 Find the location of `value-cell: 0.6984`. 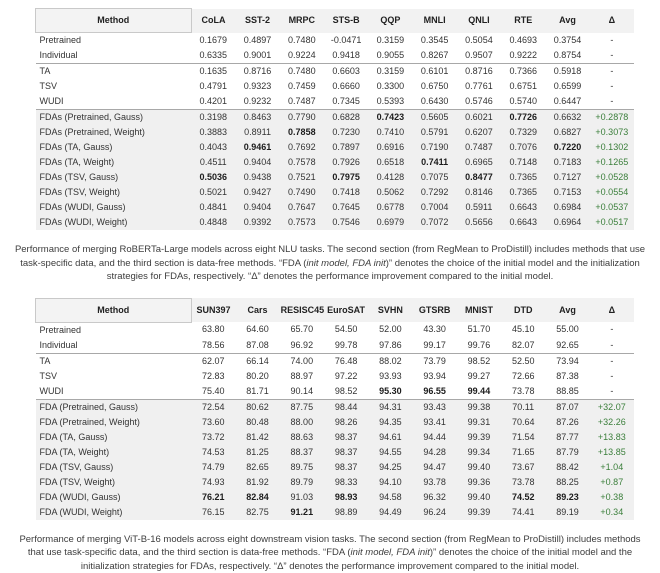

value-cell: 0.6984 is located at coordinates (567, 207).